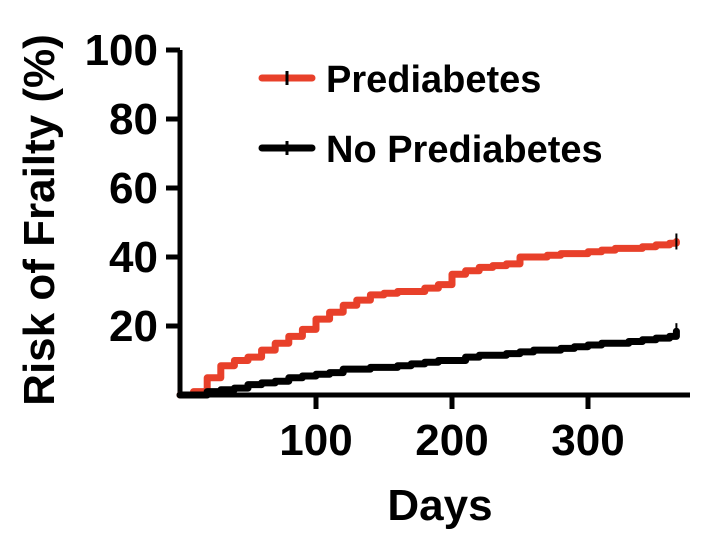 This screenshot has width=716, height=544. I want to click on x-tick-label-300: 300, so click(587, 440).